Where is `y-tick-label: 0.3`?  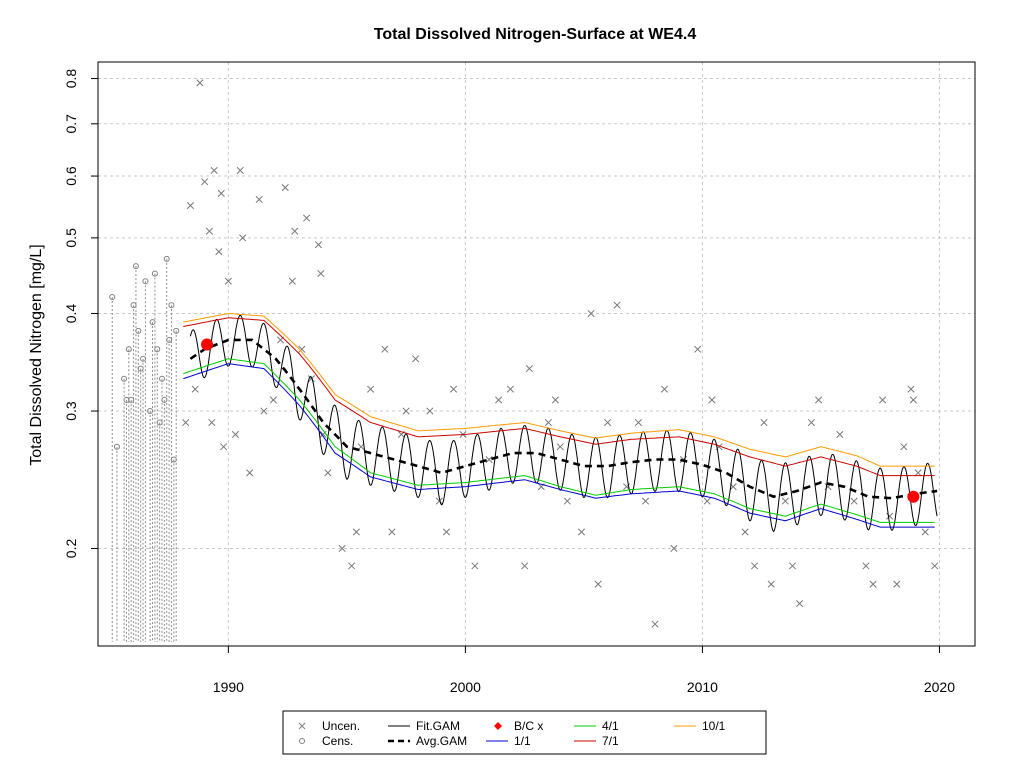 y-tick-label: 0.3 is located at coordinates (71, 411).